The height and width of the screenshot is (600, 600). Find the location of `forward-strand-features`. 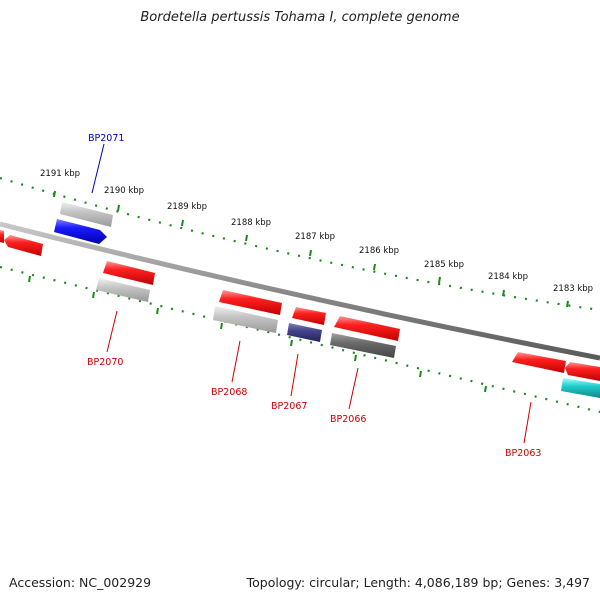

forward-strand-features is located at coordinates (83, 223).